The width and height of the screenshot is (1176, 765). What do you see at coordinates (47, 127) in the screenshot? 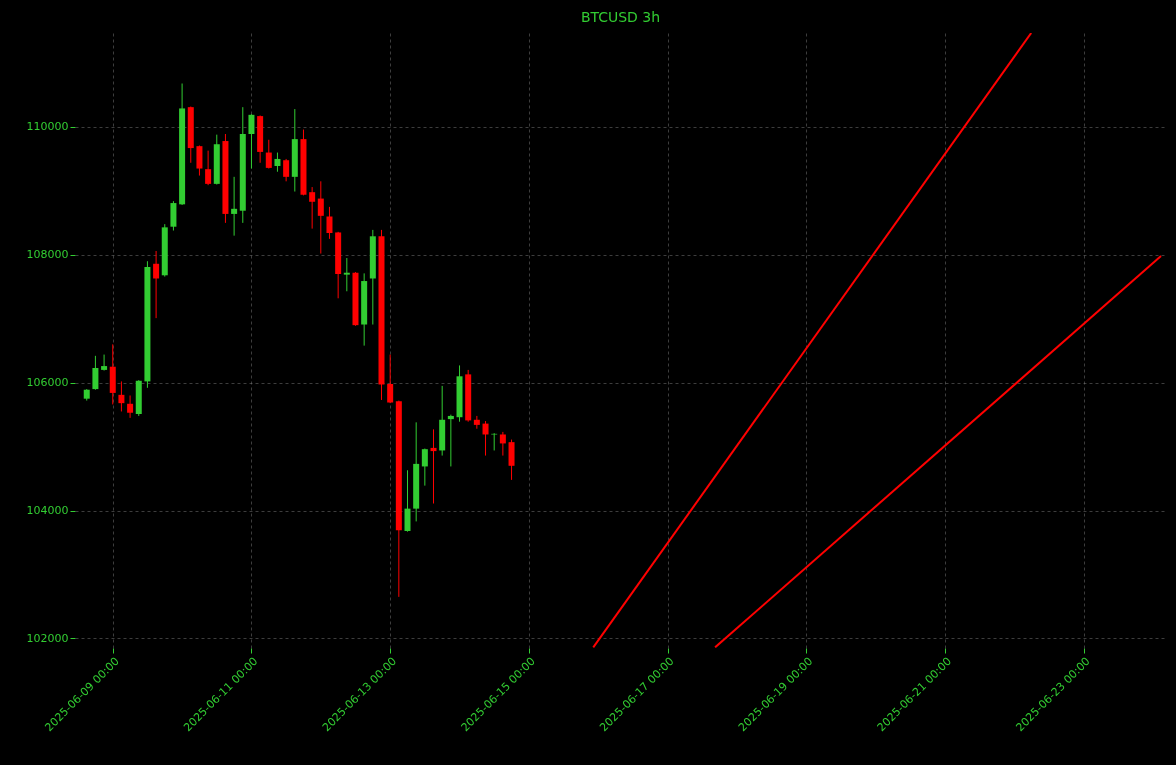
I see `y-tick-label: 110000` at bounding box center [47, 127].